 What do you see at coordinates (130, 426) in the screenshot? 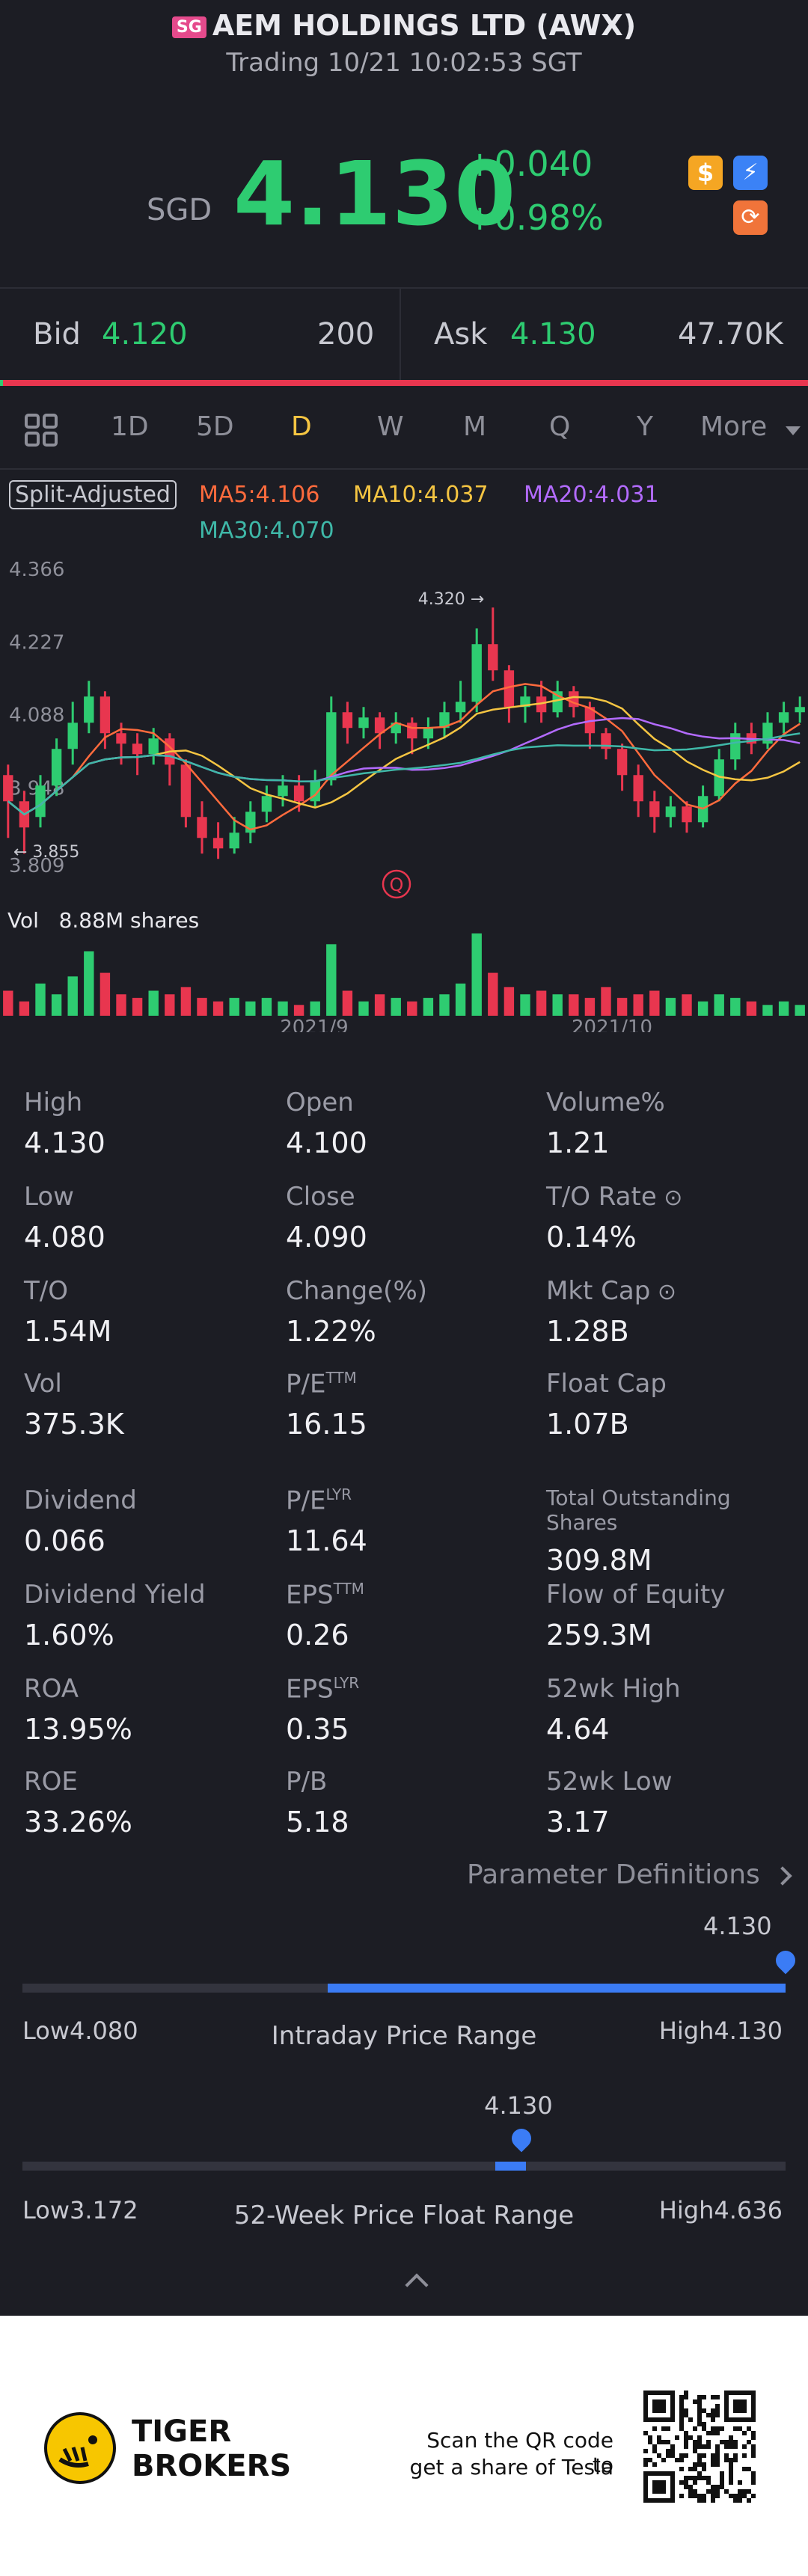
I see `tab-1d: 1D` at bounding box center [130, 426].